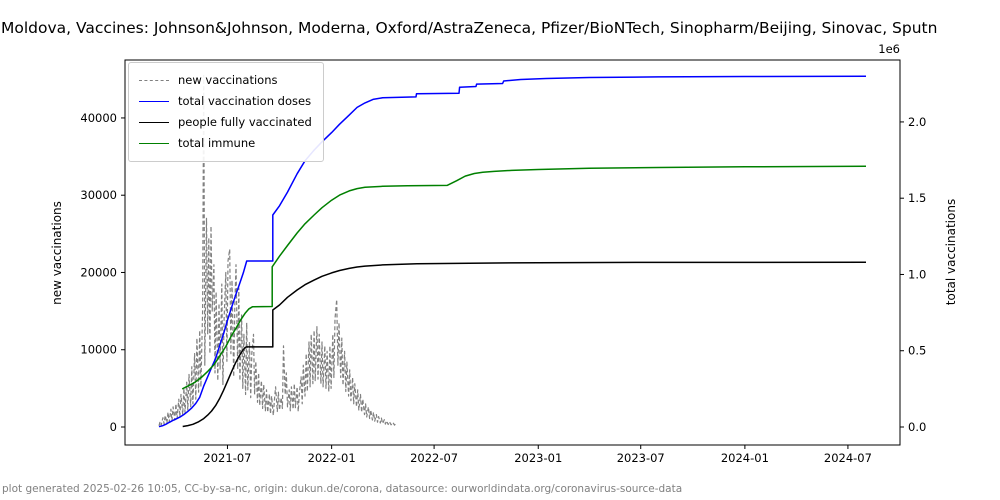  I want to click on legend-label: new vaccinations, so click(228, 80).